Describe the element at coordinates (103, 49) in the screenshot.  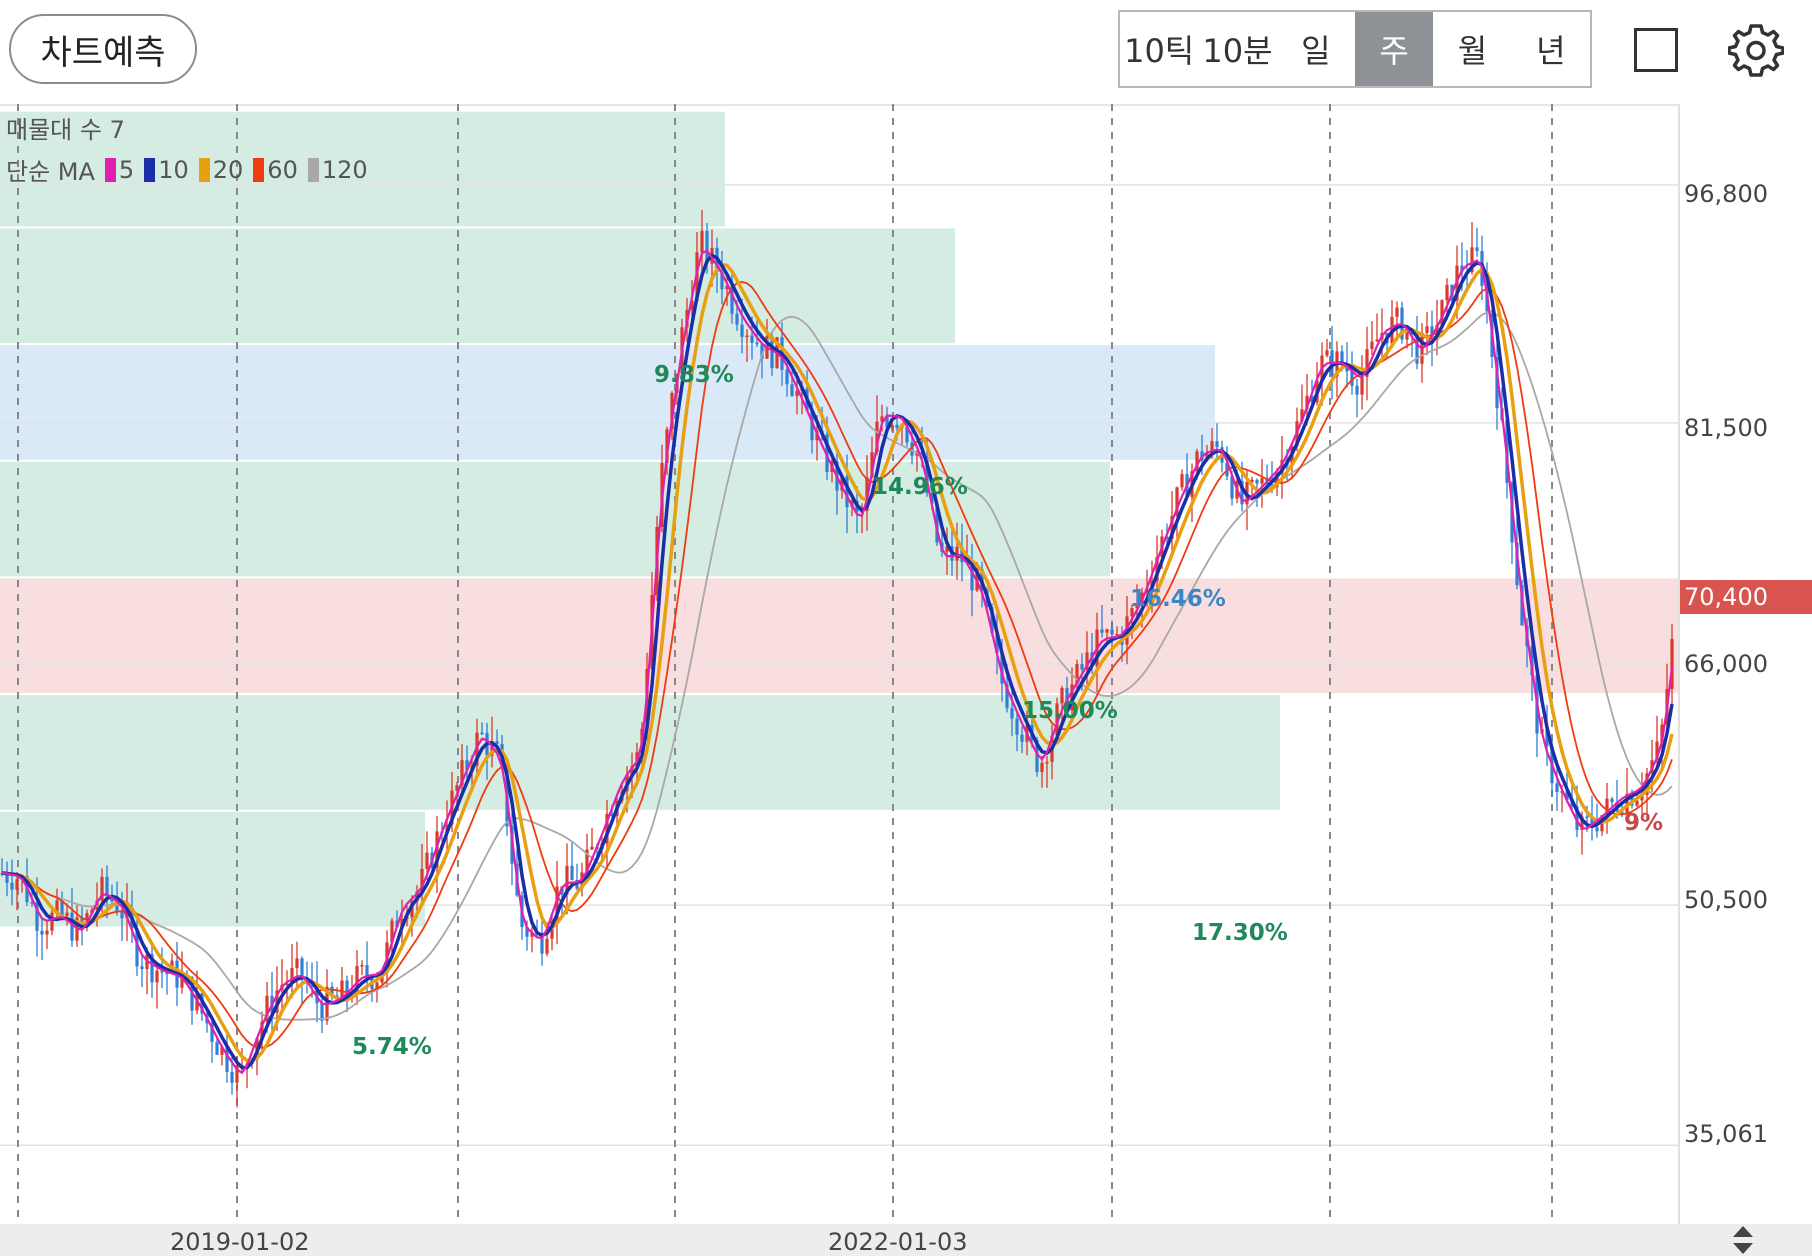
I see `chart-predict-button: 차트예측` at that location.